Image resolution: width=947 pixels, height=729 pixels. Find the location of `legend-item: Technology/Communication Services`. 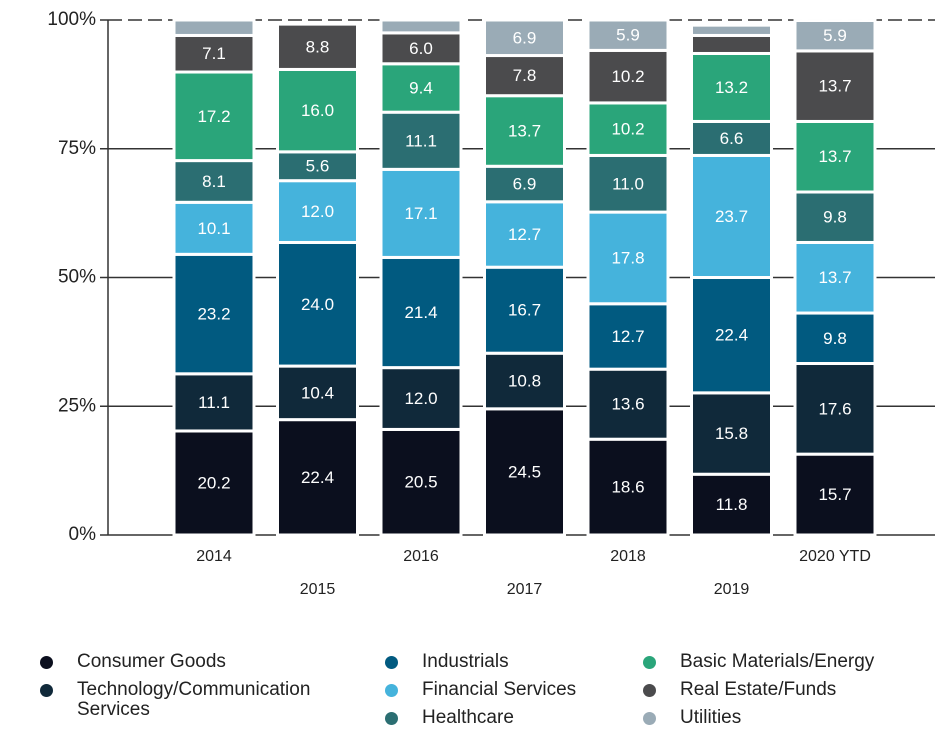

legend-item: Technology/Communication Services is located at coordinates (200, 700).